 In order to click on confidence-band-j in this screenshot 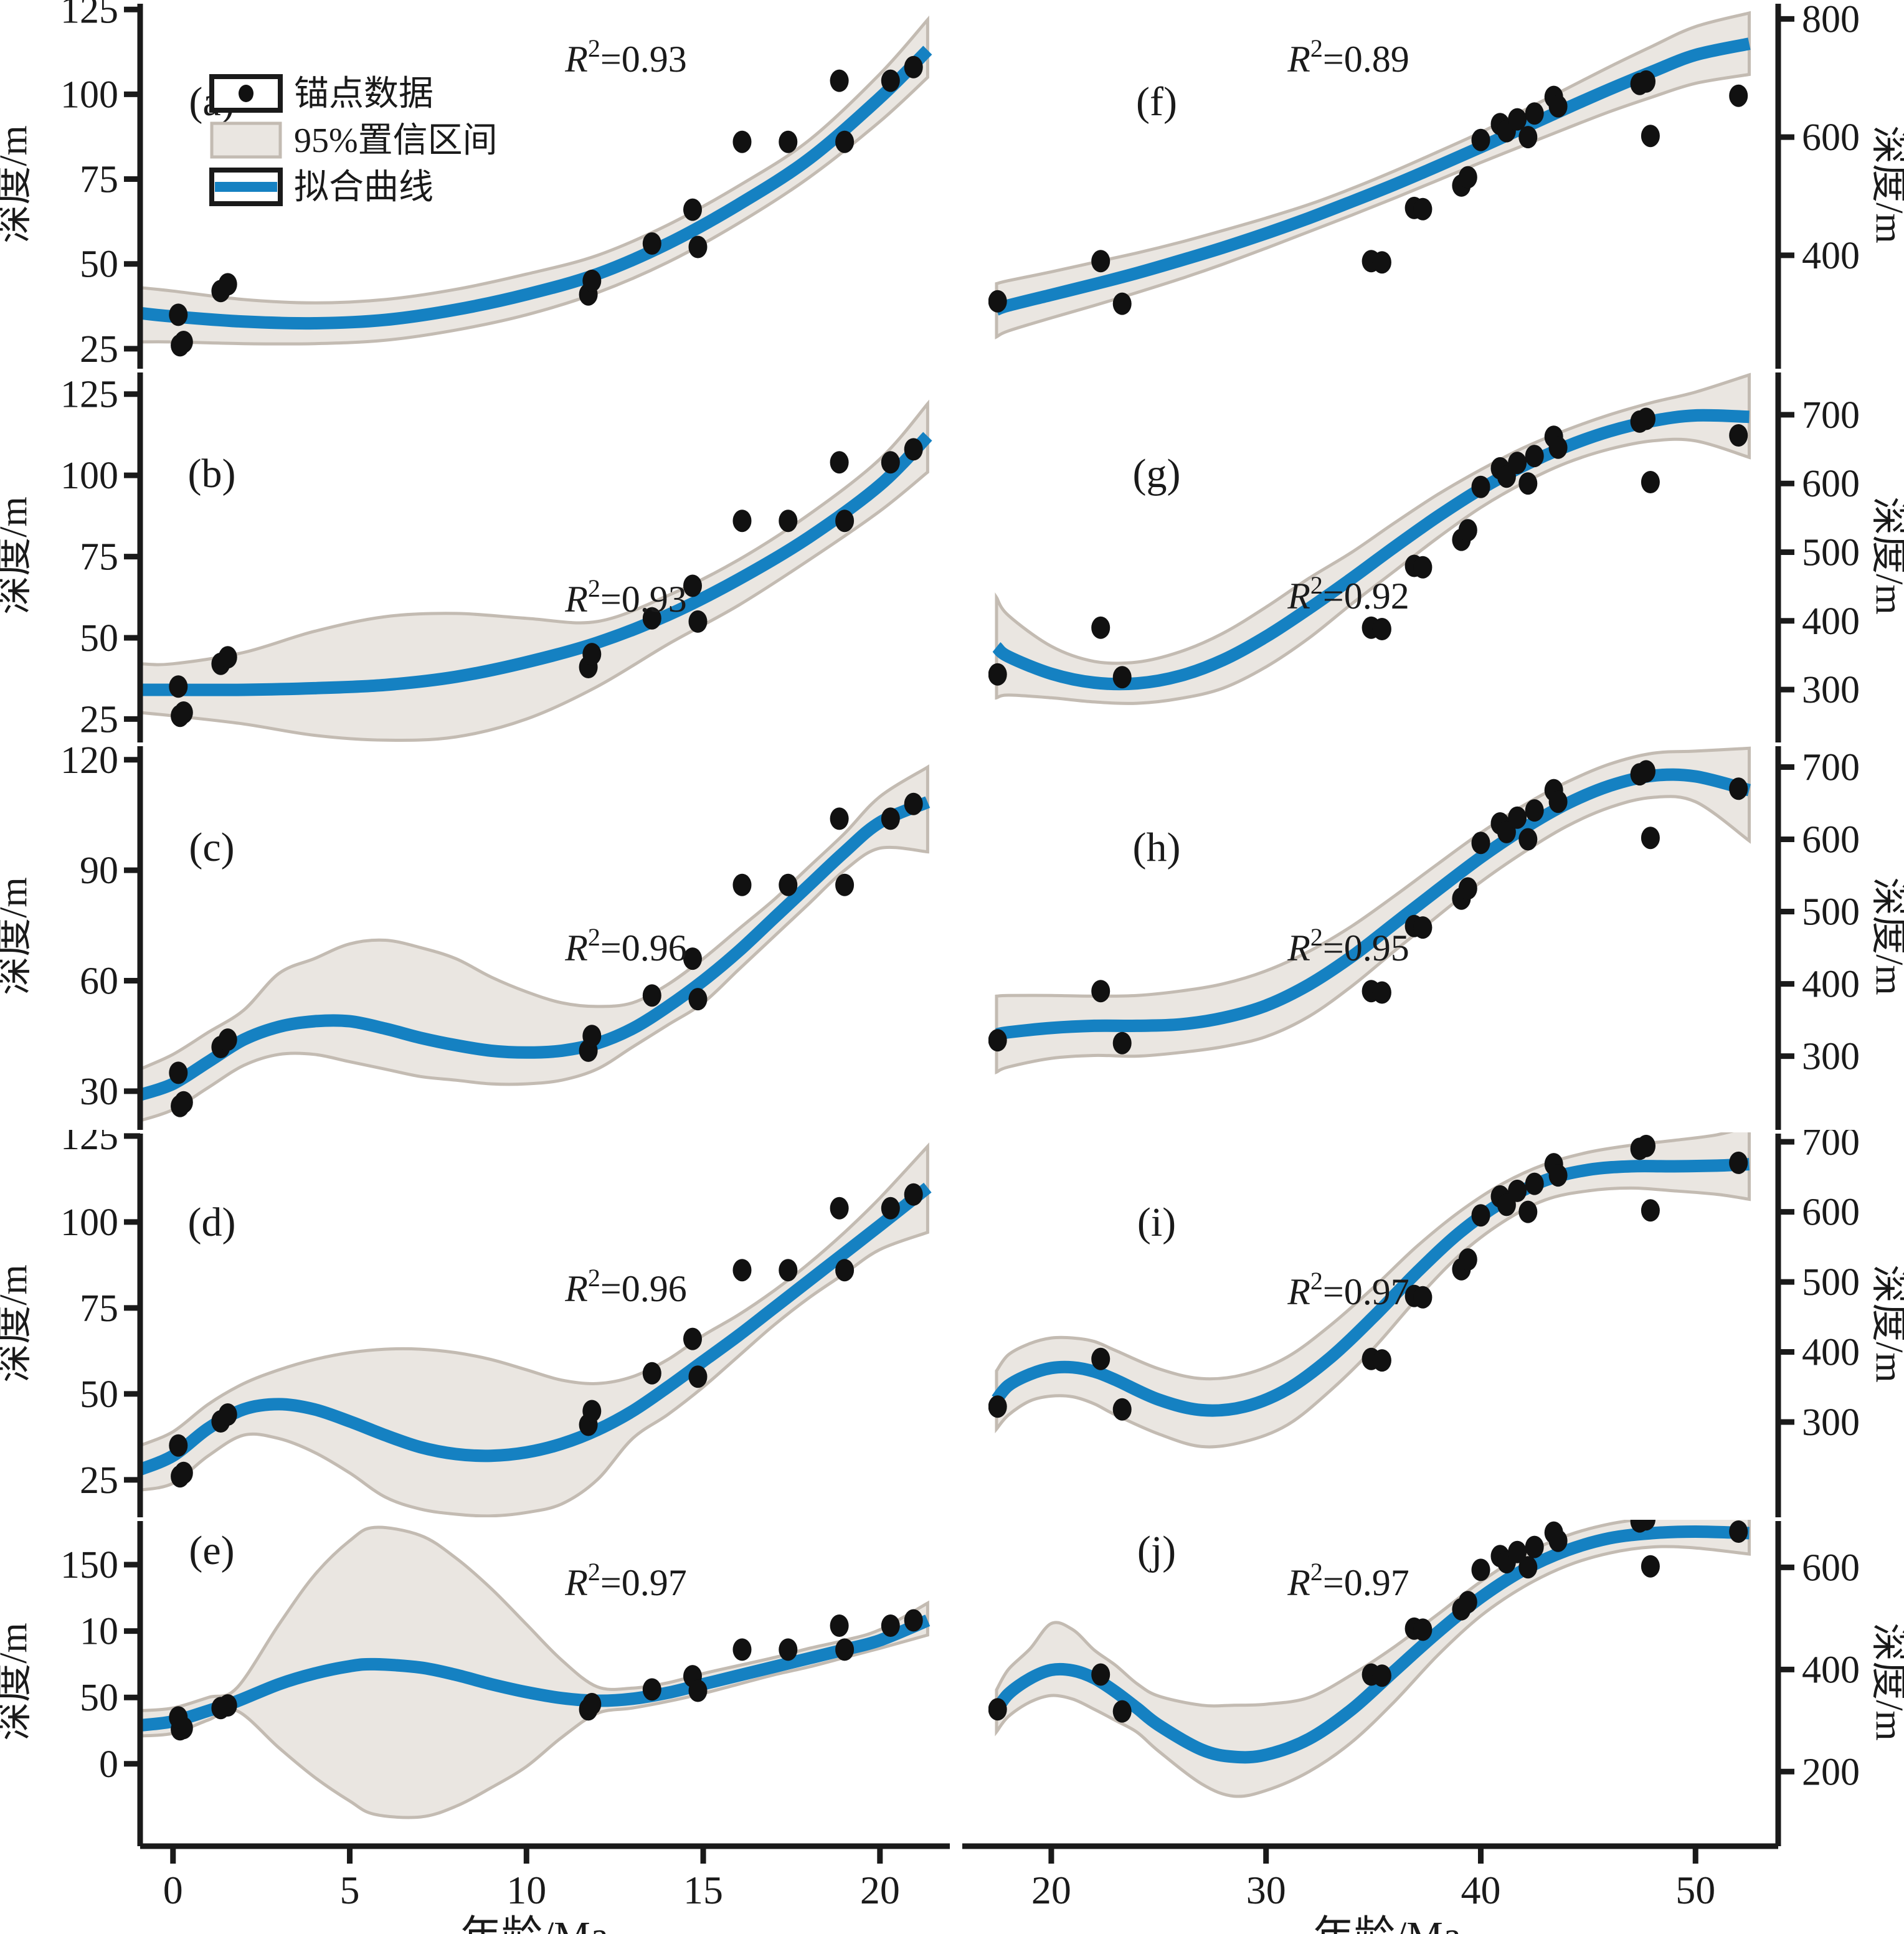, I will do `click(1373, 1659)`.